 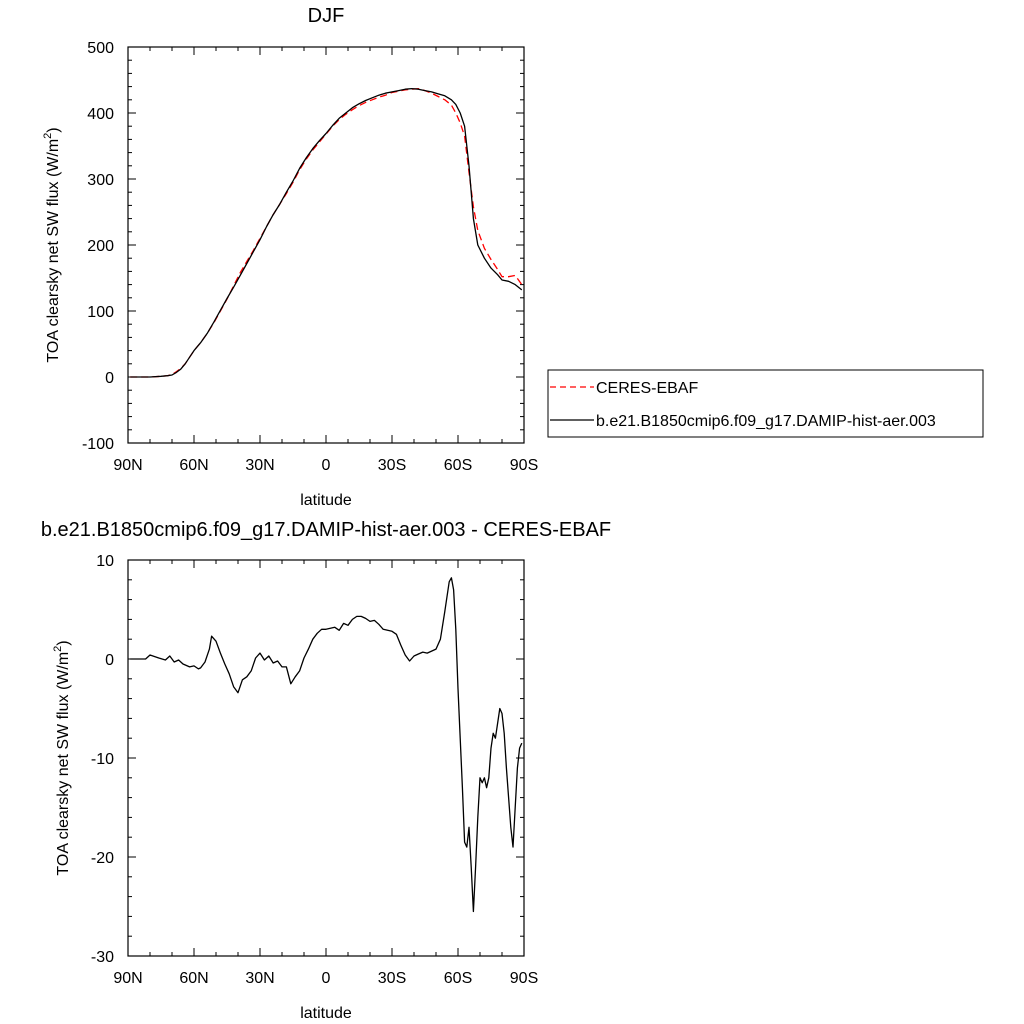 What do you see at coordinates (109, 660) in the screenshot?
I see `bottom-y-tick-label: 0` at bounding box center [109, 660].